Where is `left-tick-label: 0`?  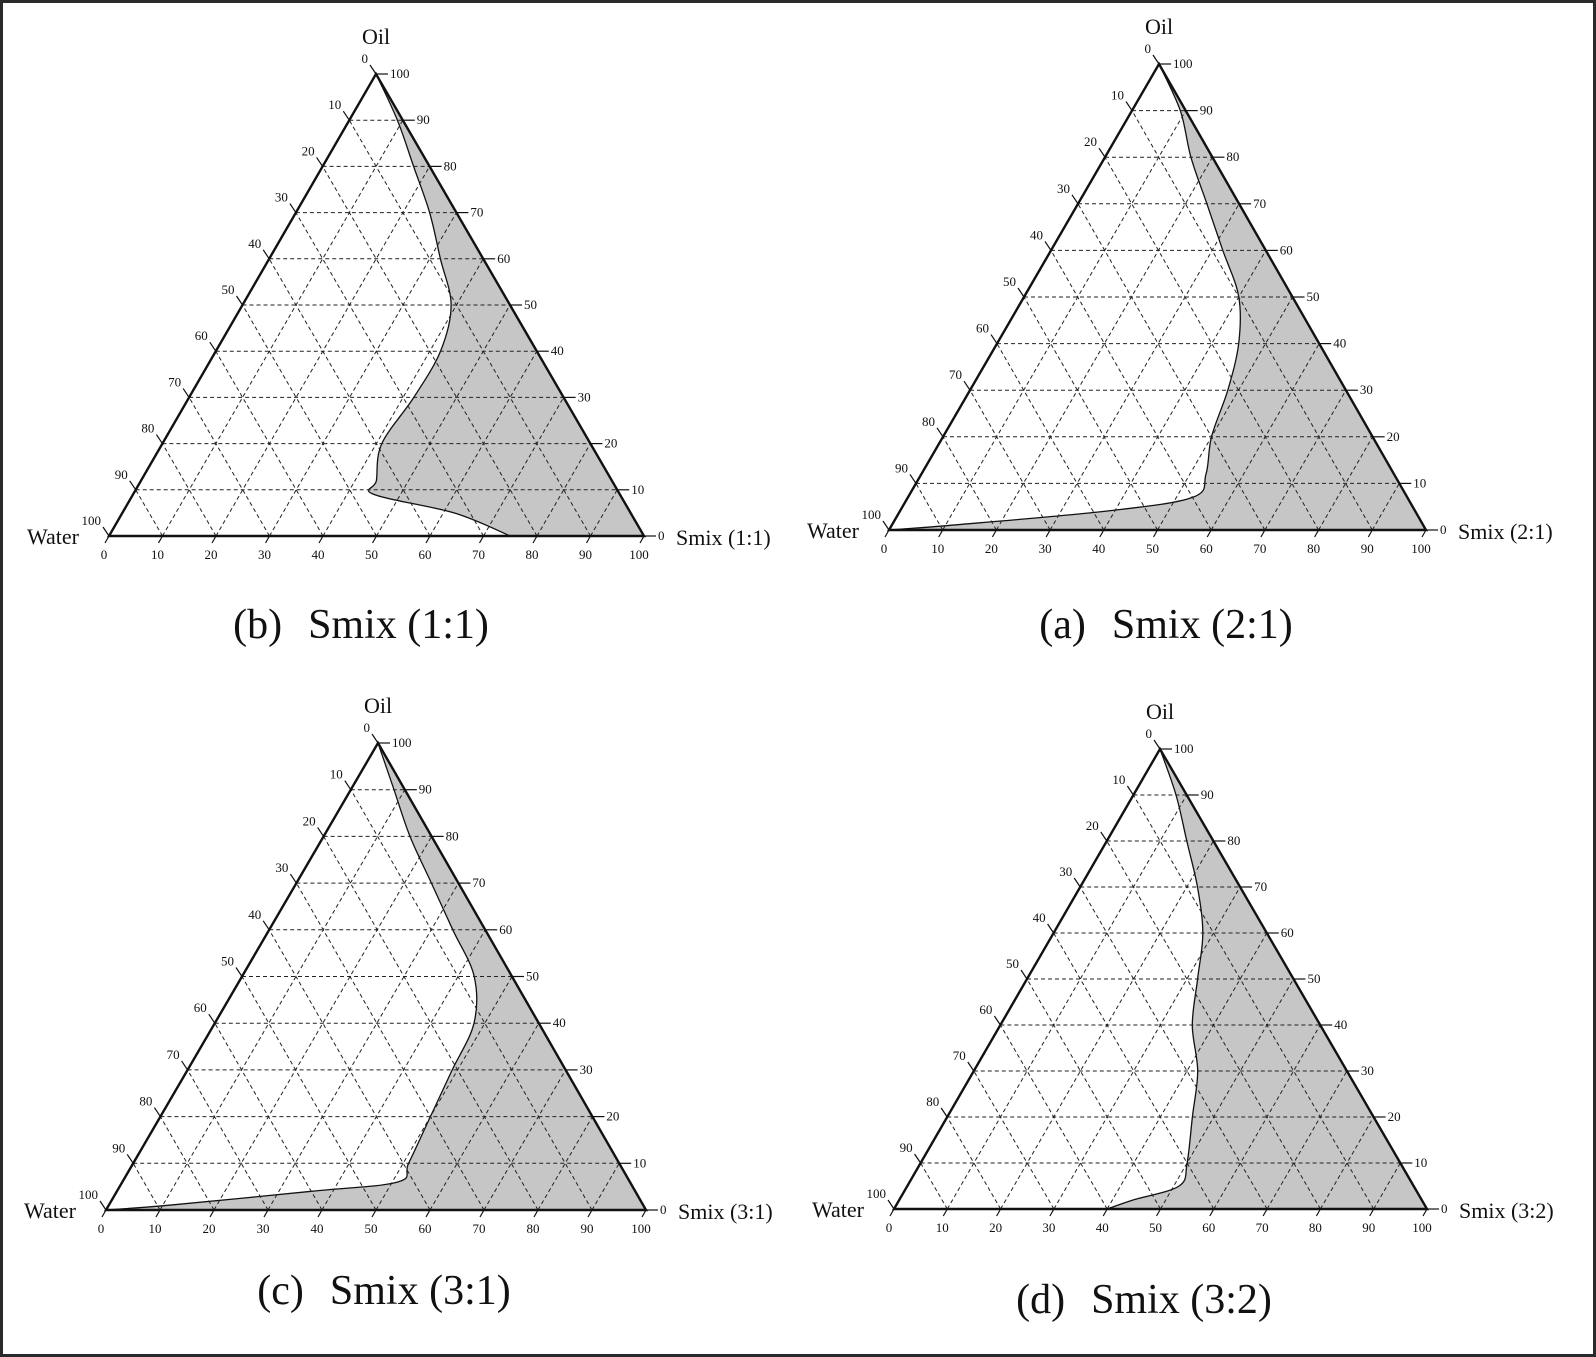 left-tick-label: 0 is located at coordinates (1148, 48).